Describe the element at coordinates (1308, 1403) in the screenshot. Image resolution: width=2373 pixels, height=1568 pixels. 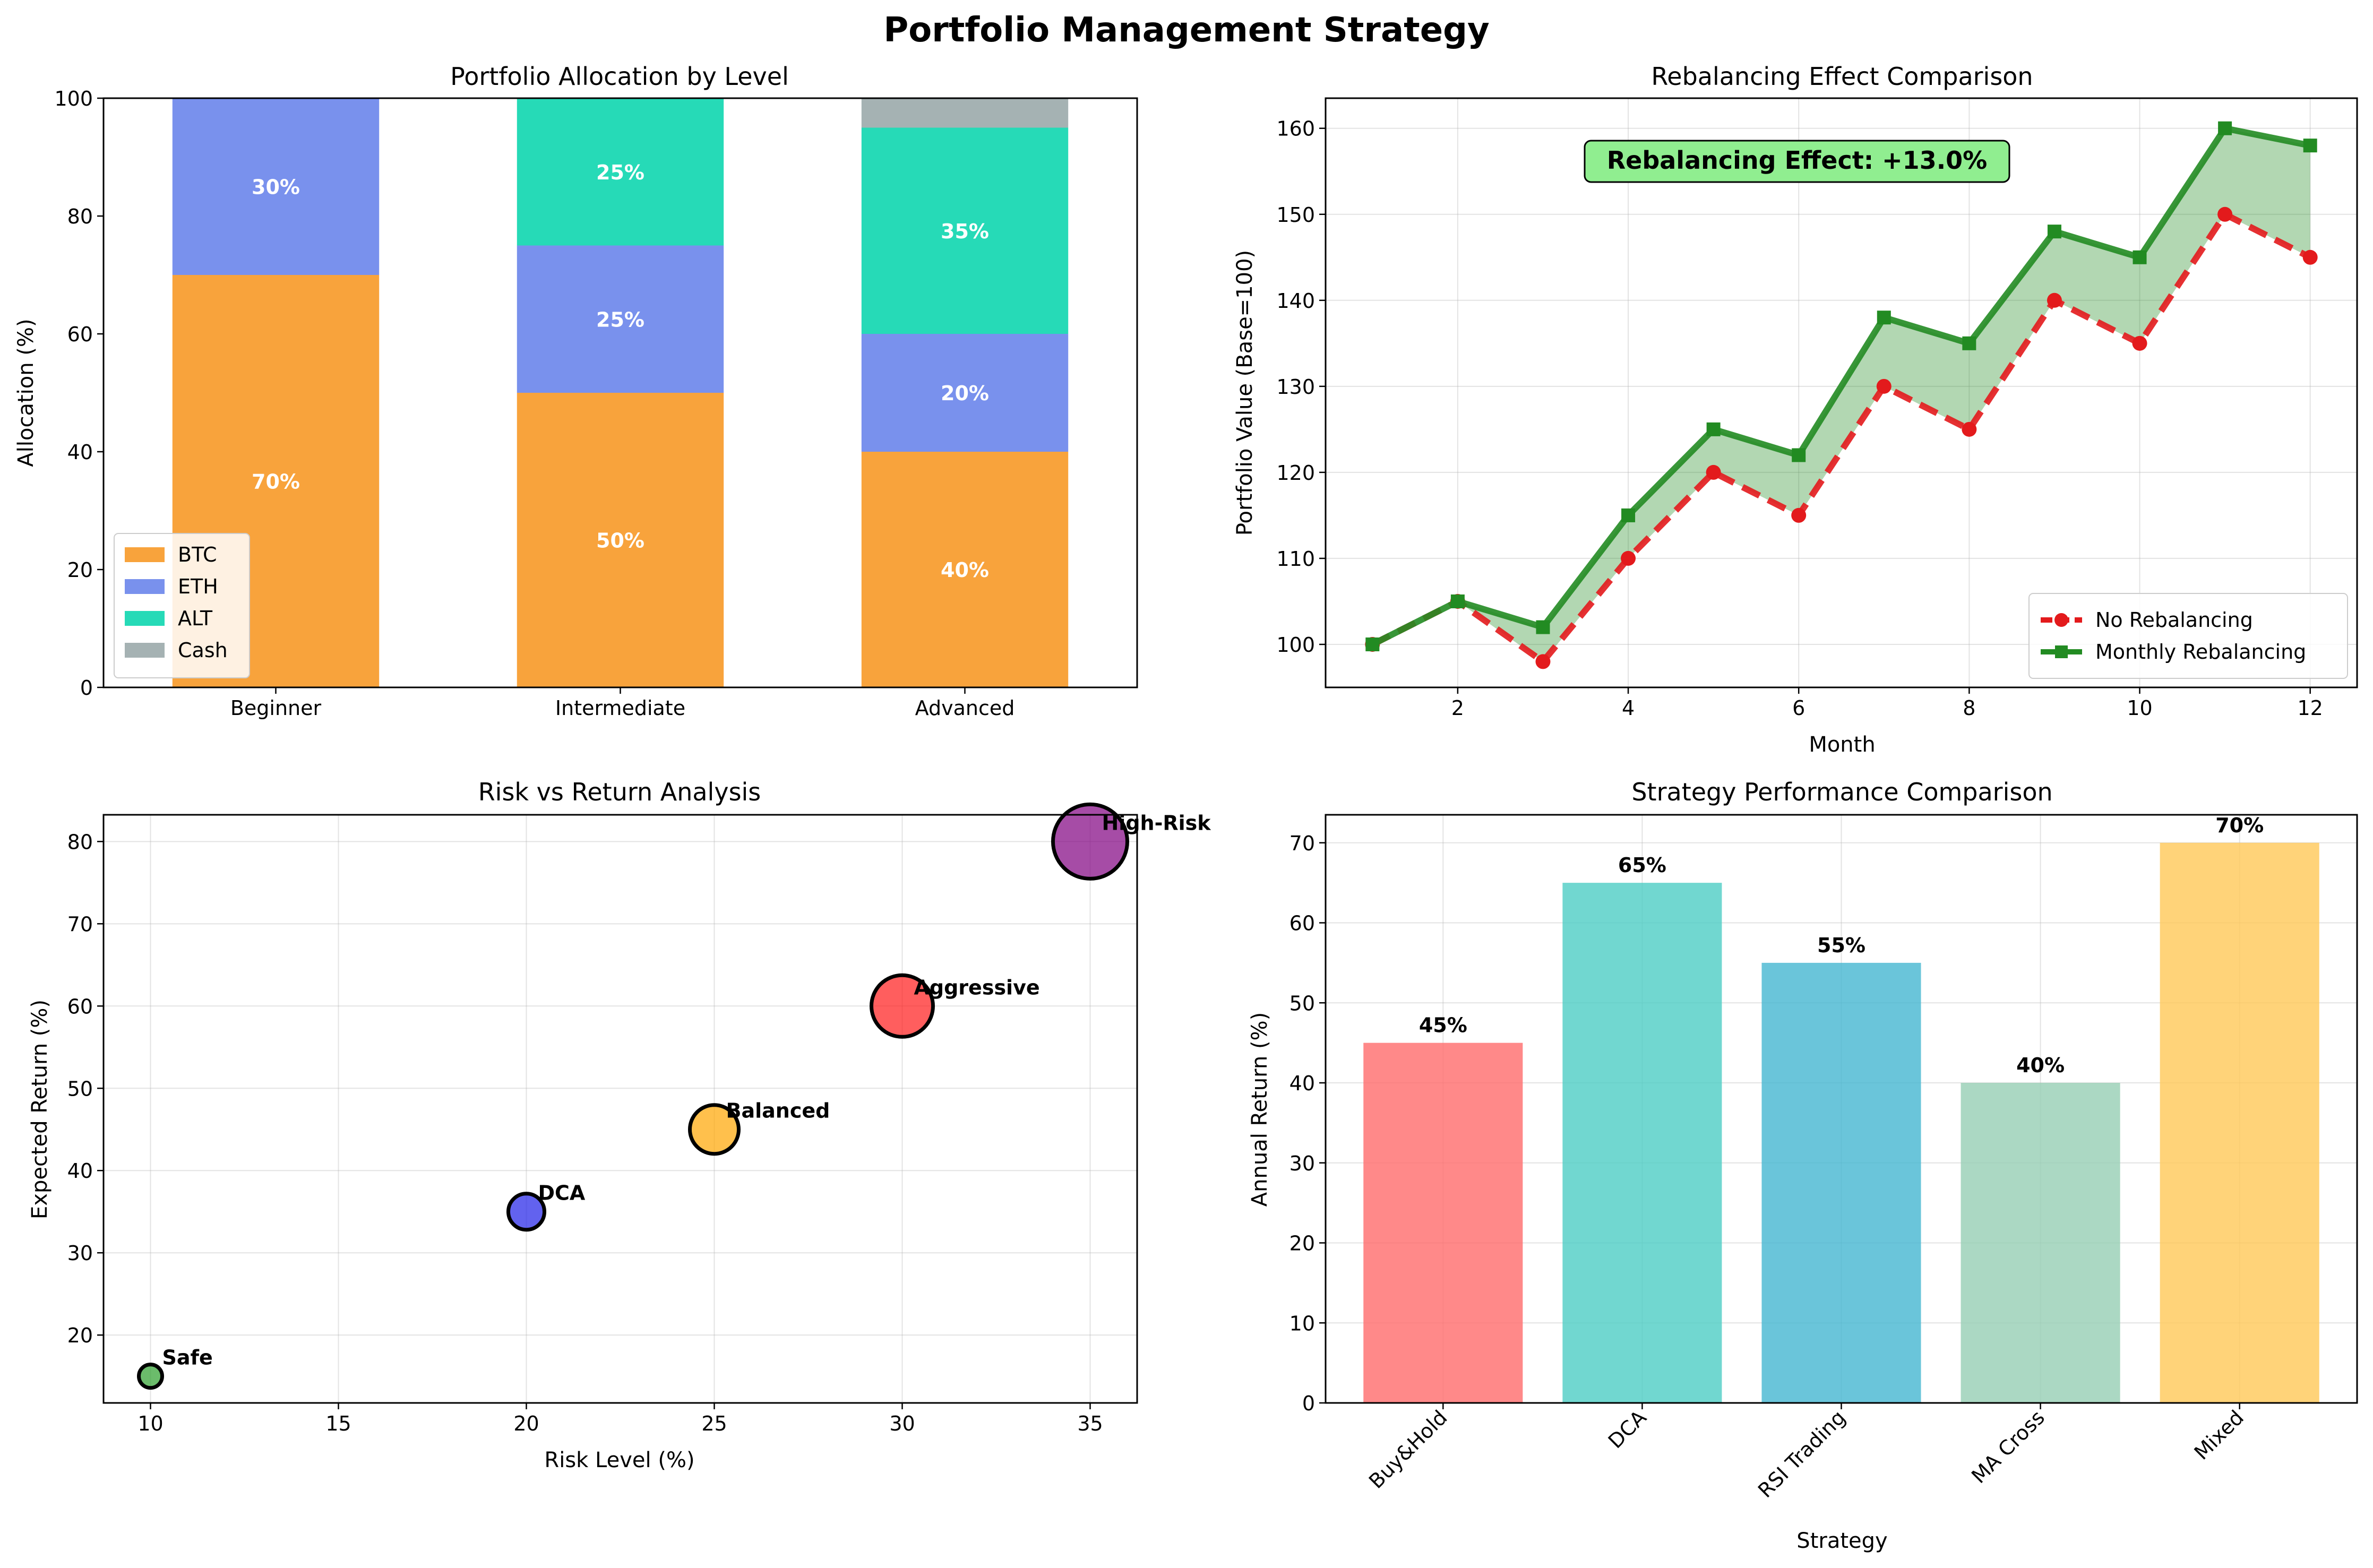
I see `strategy-y-tick-label: 0` at that location.